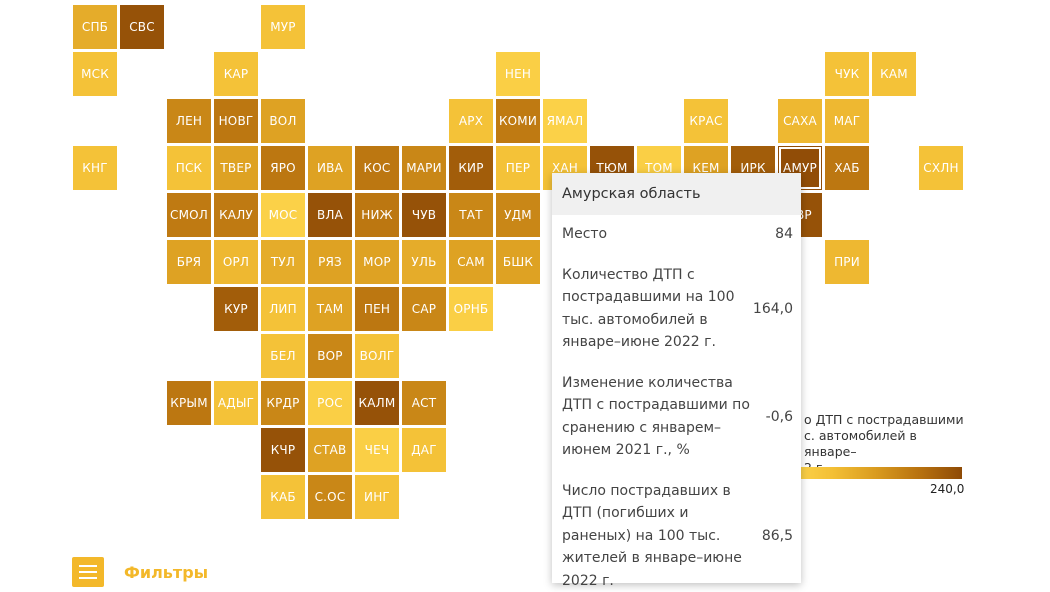 This screenshot has width=1050, height=592. Describe the element at coordinates (283, 497) in the screenshot. I see `region-tile: КАБ` at that location.